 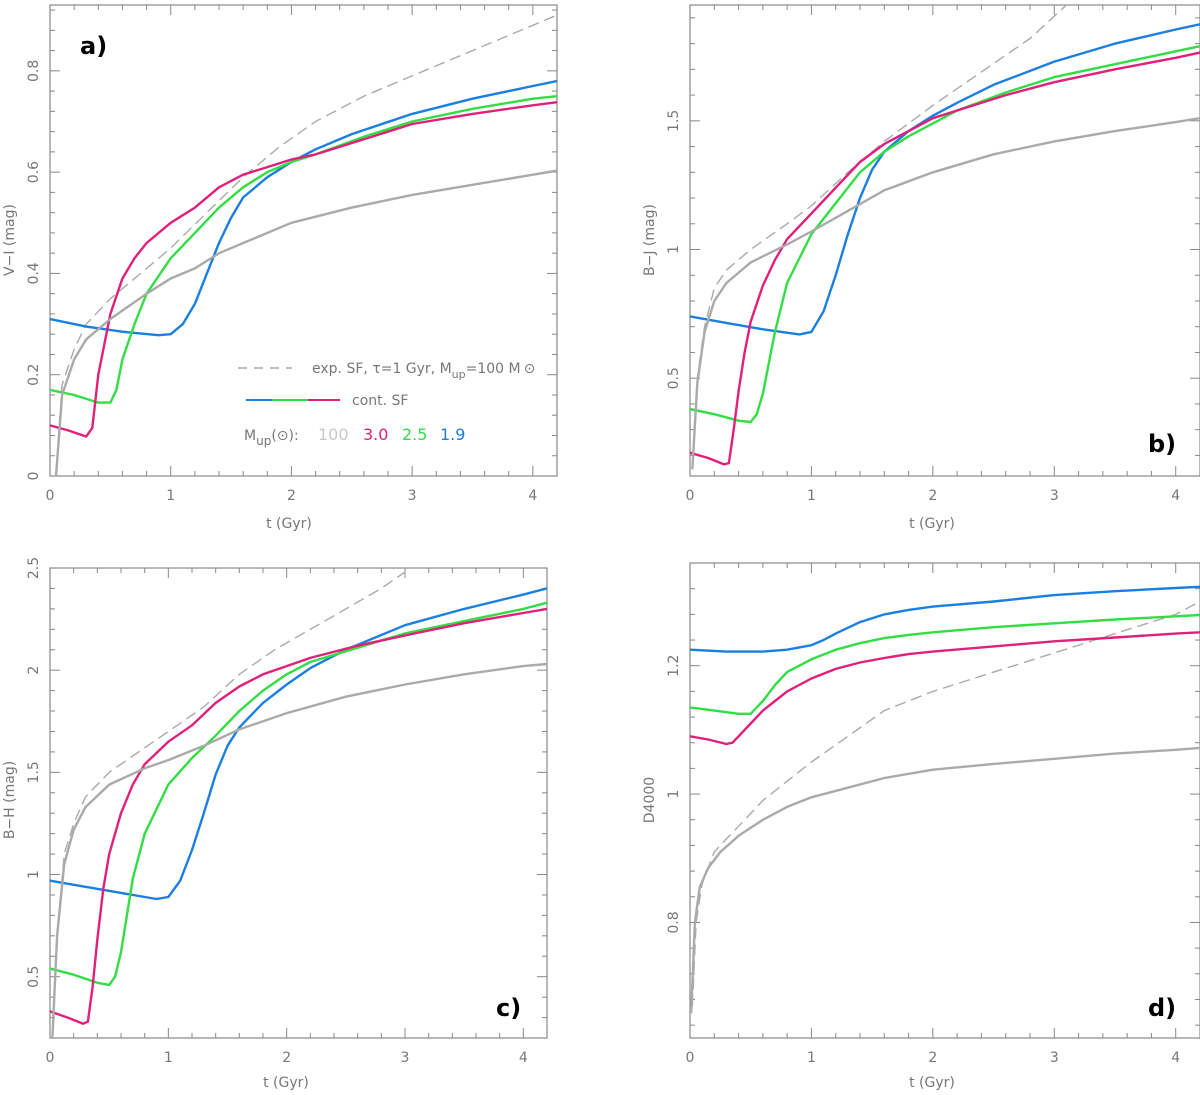 I want to click on legend-mup-label: Mup(⊙):, so click(x=271, y=438).